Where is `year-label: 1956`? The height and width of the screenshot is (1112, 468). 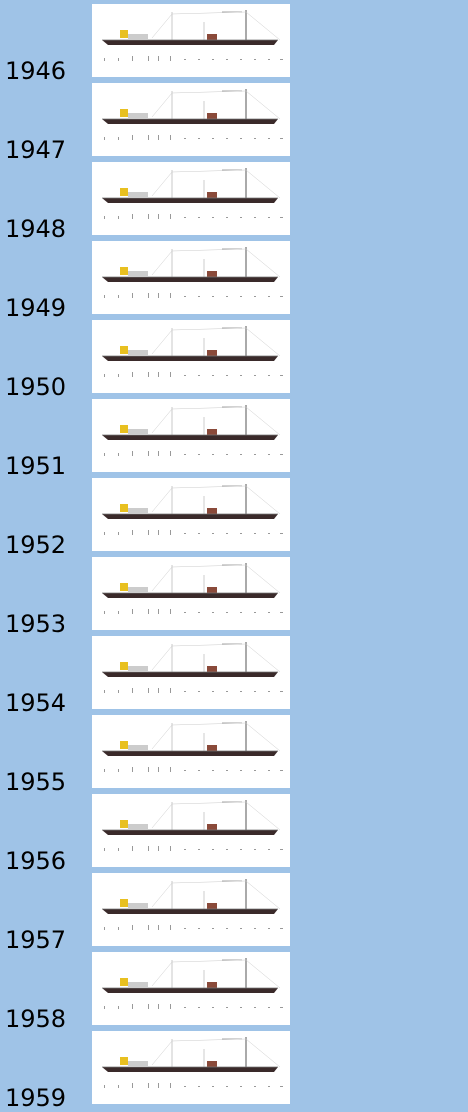 year-label: 1956 is located at coordinates (36, 861).